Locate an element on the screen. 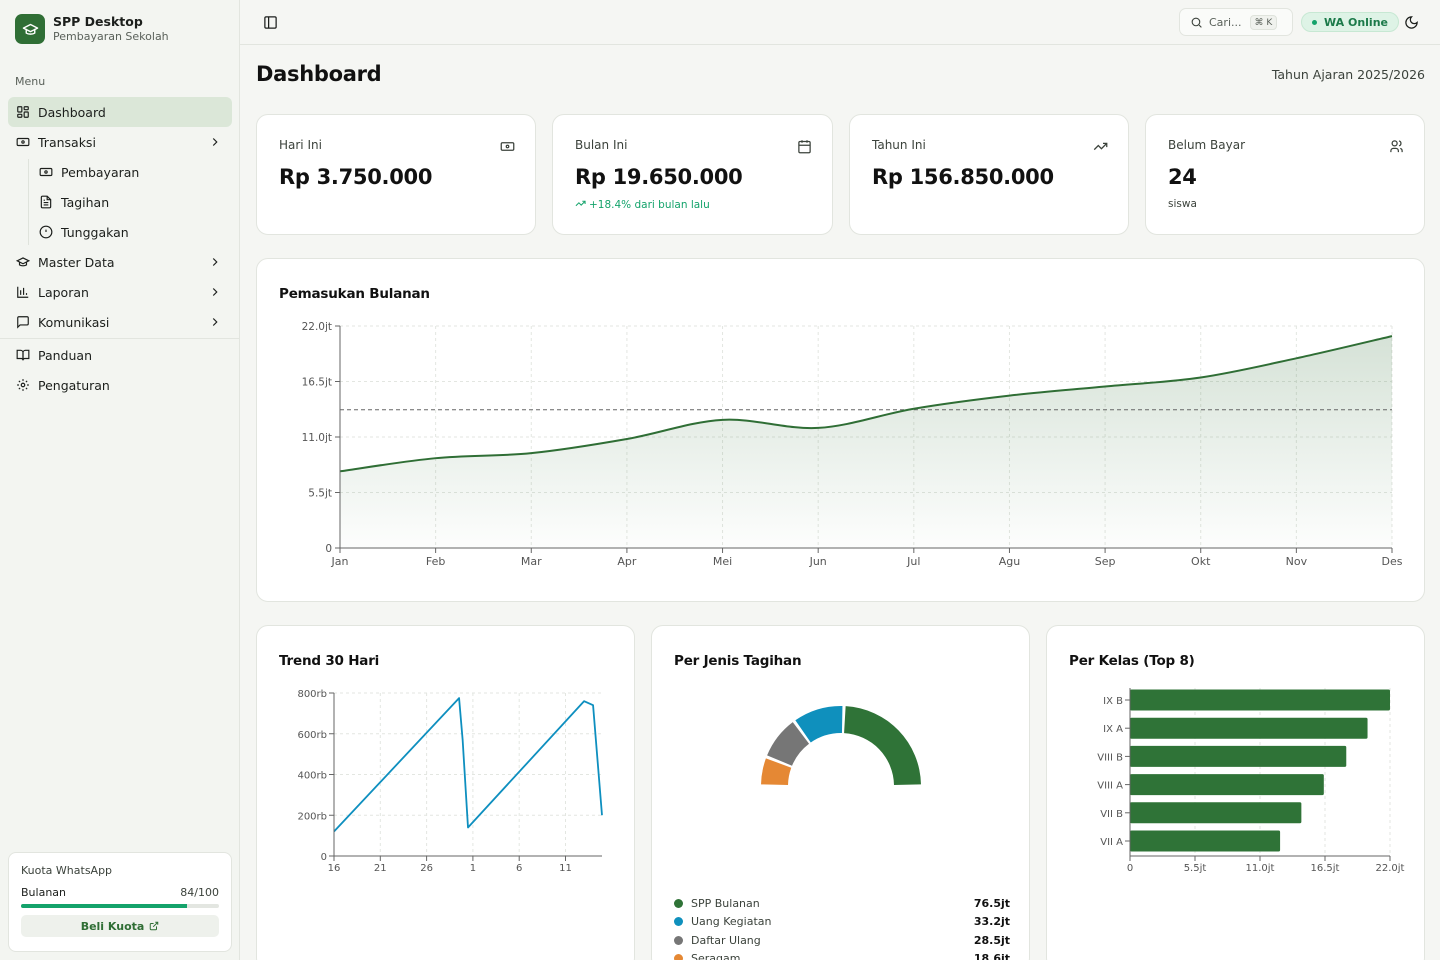 This screenshot has width=1440, height=960. stat-label: Hari Ini is located at coordinates (300, 145).